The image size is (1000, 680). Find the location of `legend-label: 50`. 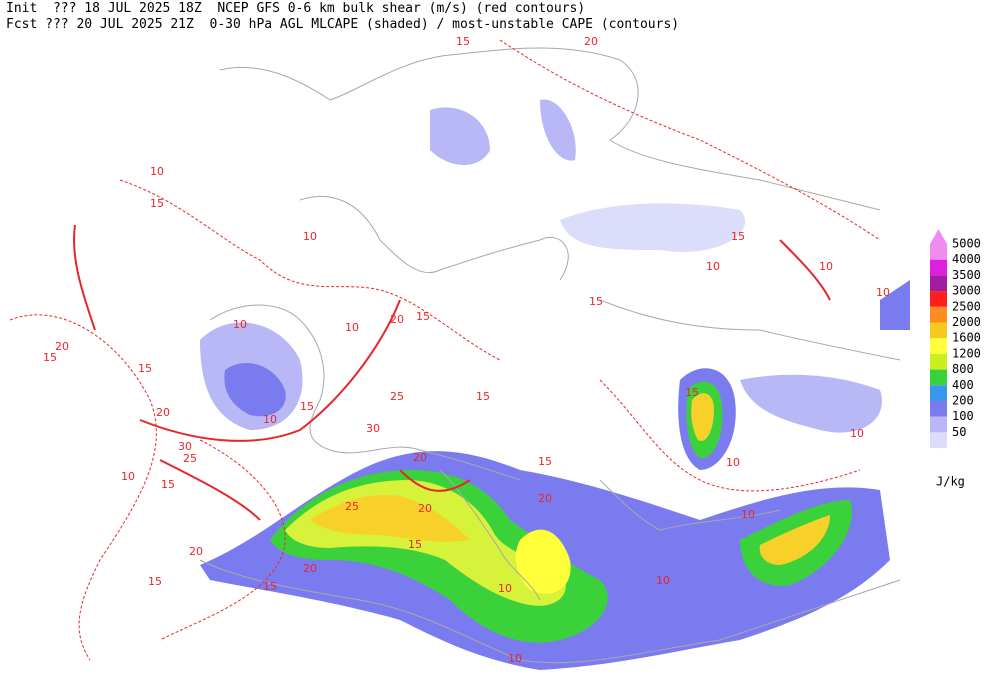

legend-label: 50 is located at coordinates (959, 432).